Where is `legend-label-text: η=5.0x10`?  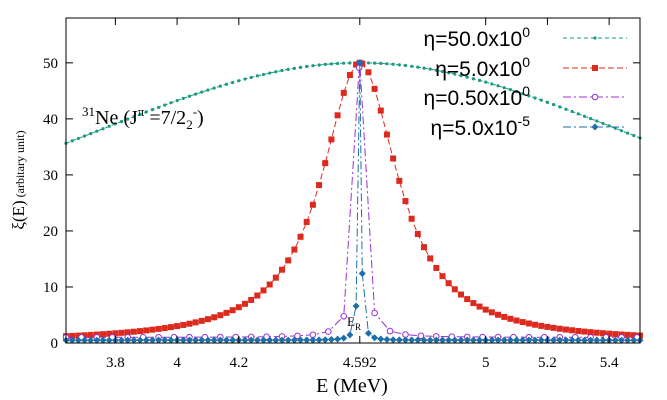 legend-label-text: η=5.0x10 is located at coordinates (478, 69).